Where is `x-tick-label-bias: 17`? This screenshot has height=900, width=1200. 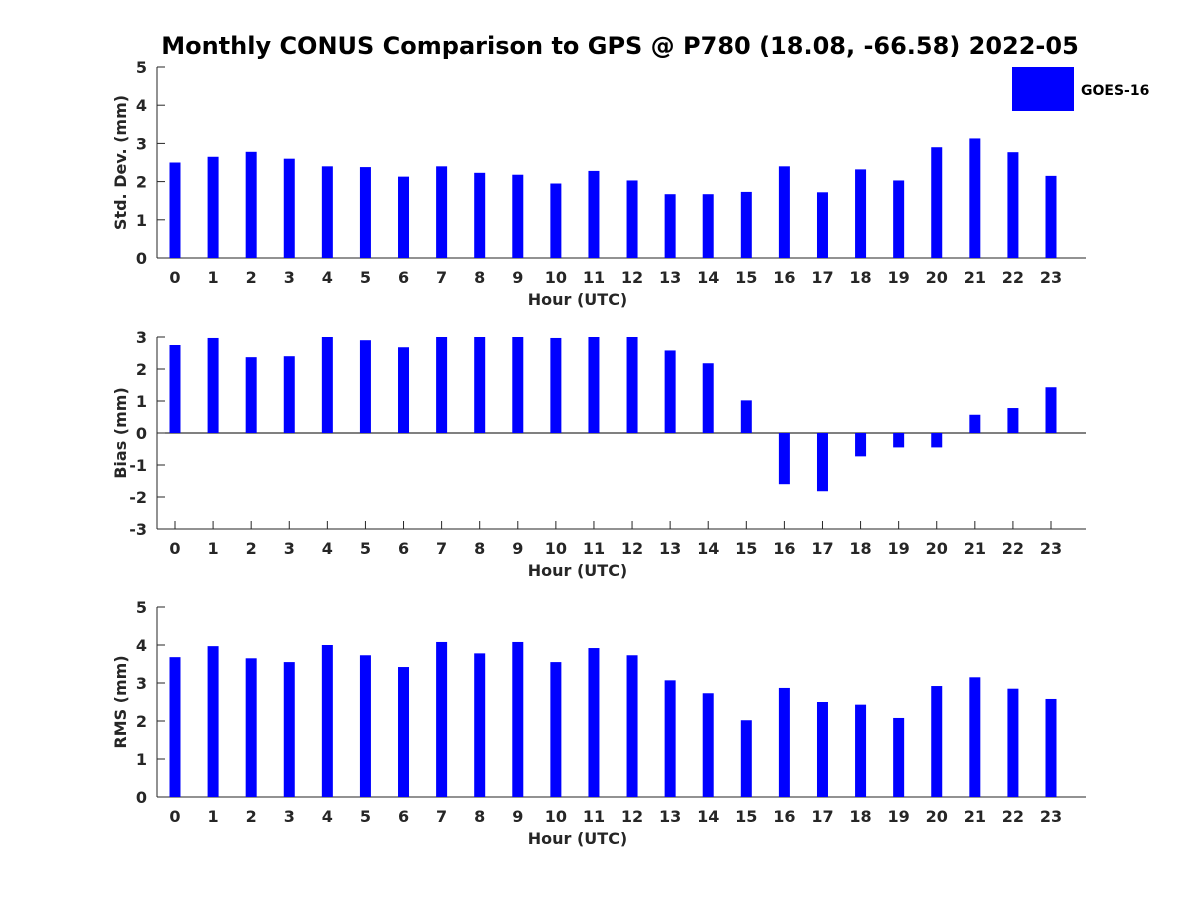 x-tick-label-bias: 17 is located at coordinates (822, 548).